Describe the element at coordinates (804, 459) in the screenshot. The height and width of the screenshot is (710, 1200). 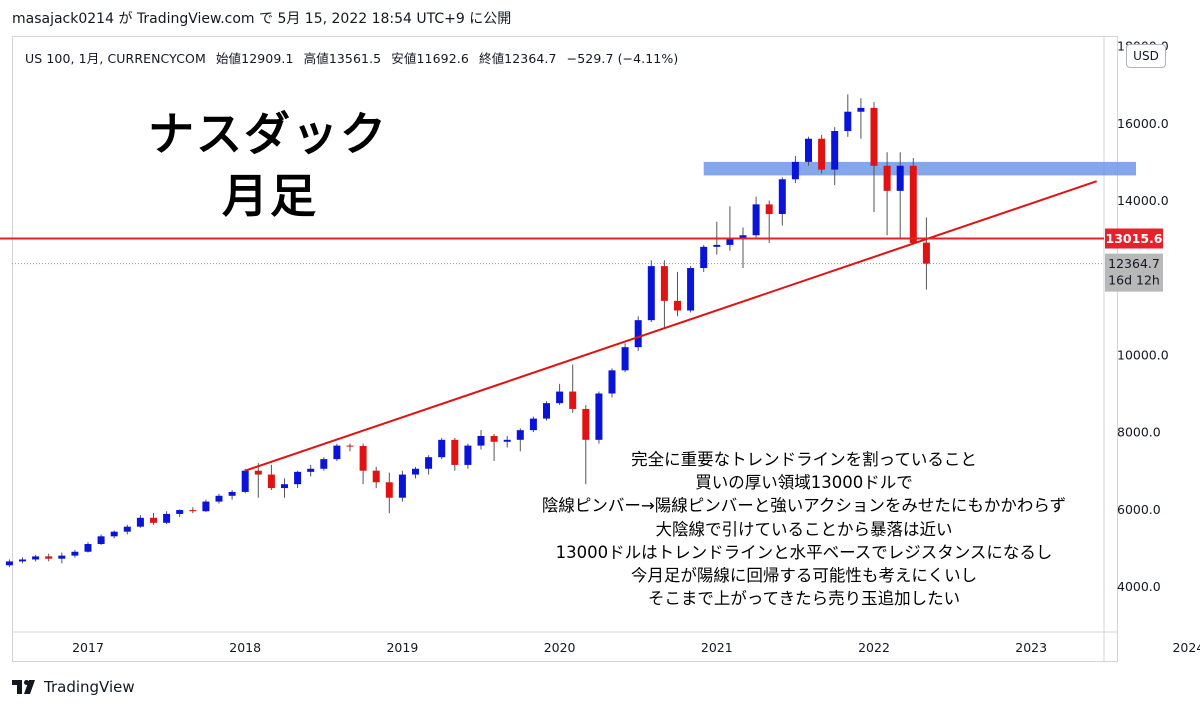
I see `note-line: 完全に重要なトレンドラインを割っていること` at that location.